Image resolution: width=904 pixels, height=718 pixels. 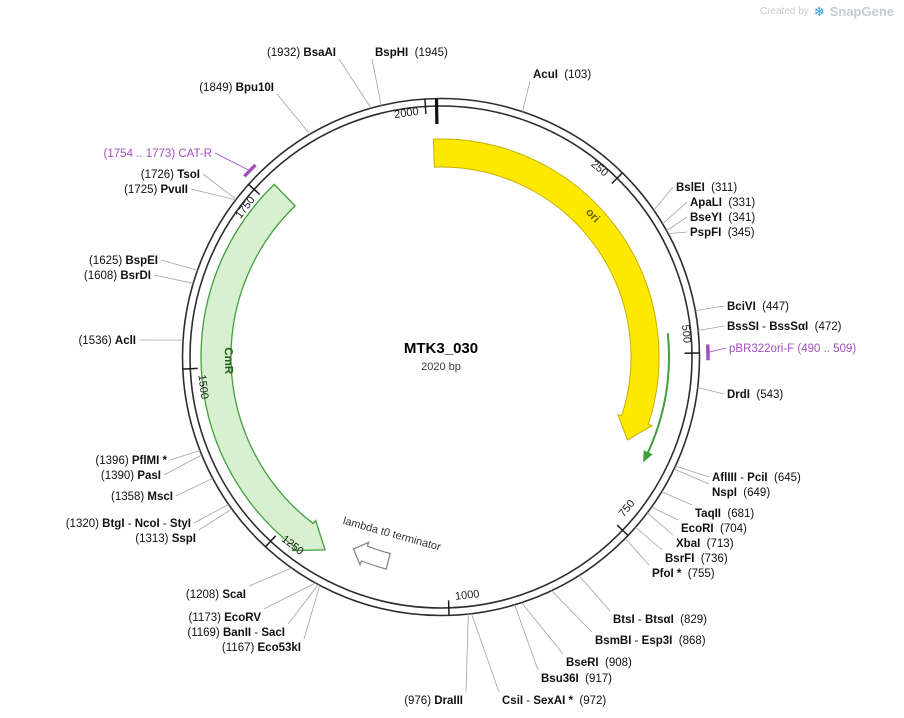 What do you see at coordinates (784, 327) in the screenshot?
I see `enzyme-label: BssSI - BssSαI (472)` at bounding box center [784, 327].